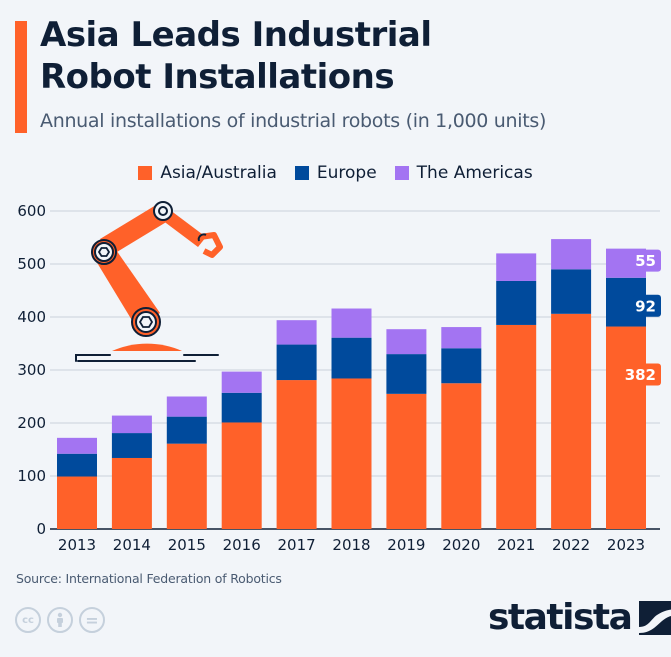 The height and width of the screenshot is (657, 671). I want to click on legend-label-europe: Europe, so click(346, 173).